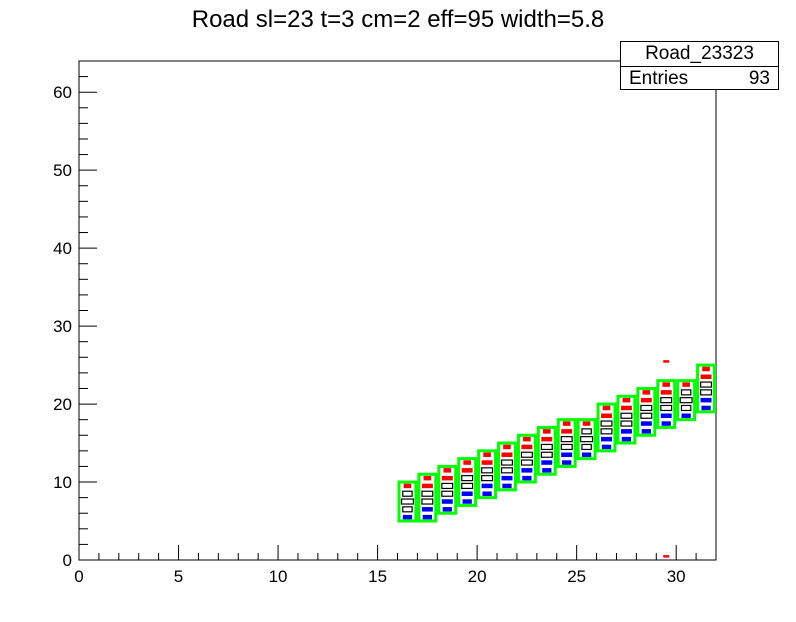 This screenshot has height=622, width=796. What do you see at coordinates (398, 19) in the screenshot?
I see `chart-title: Road sl=23 t=3 cm=2 eff=95 width=5.8` at bounding box center [398, 19].